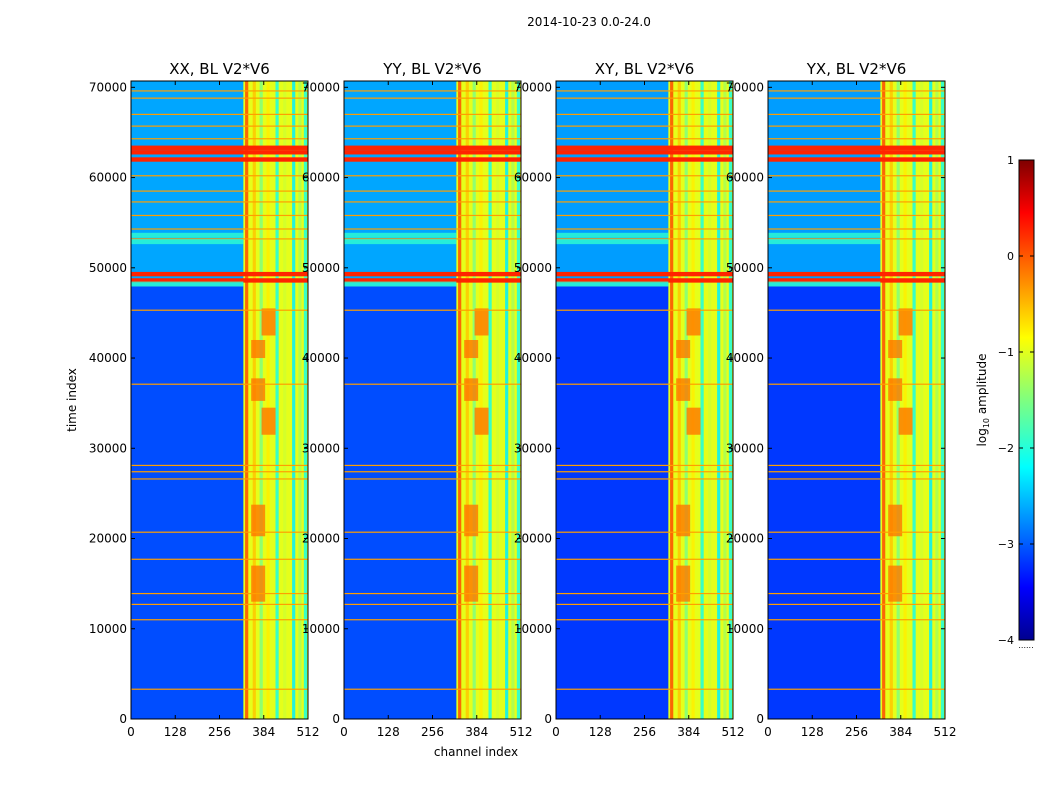 The height and width of the screenshot is (800, 1050). What do you see at coordinates (344, 732) in the screenshot?
I see `x-tick-label: 0` at bounding box center [344, 732].